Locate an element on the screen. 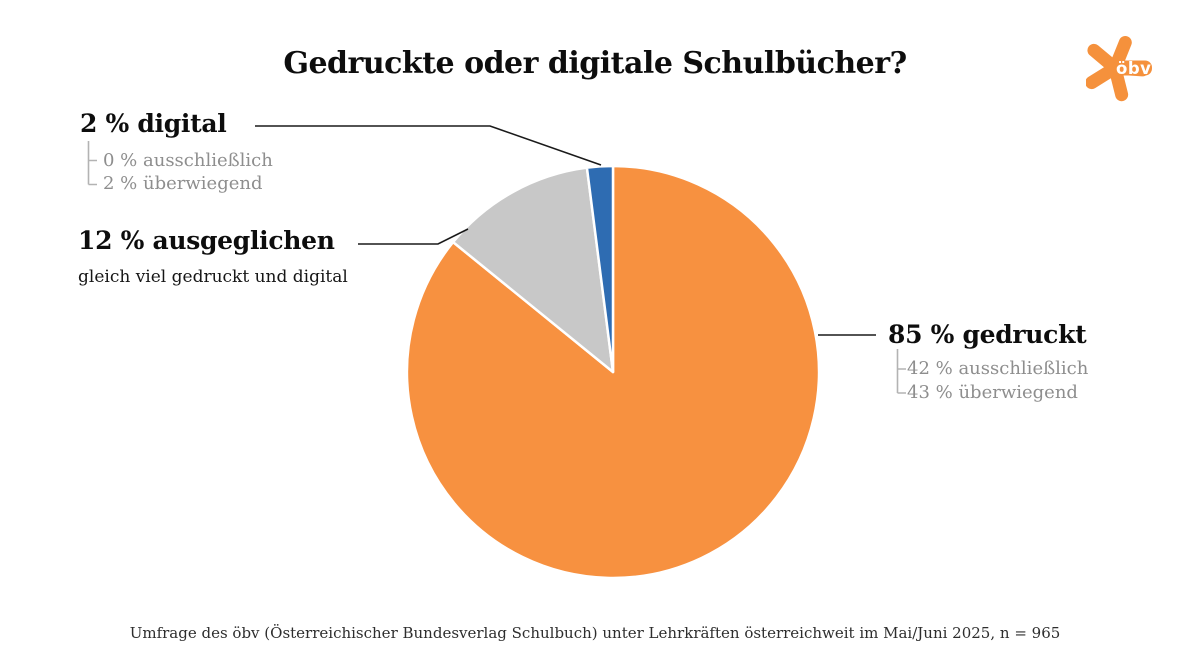 This screenshot has height=665, width=1190. label-digital-ausschliesslich: 0 % ausschließlich is located at coordinates (188, 160).